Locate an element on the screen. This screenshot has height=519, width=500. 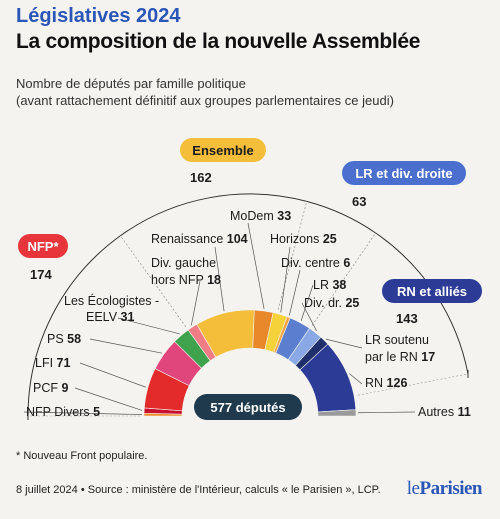
label-lrrn-line2: par le RN 17 is located at coordinates (400, 357).